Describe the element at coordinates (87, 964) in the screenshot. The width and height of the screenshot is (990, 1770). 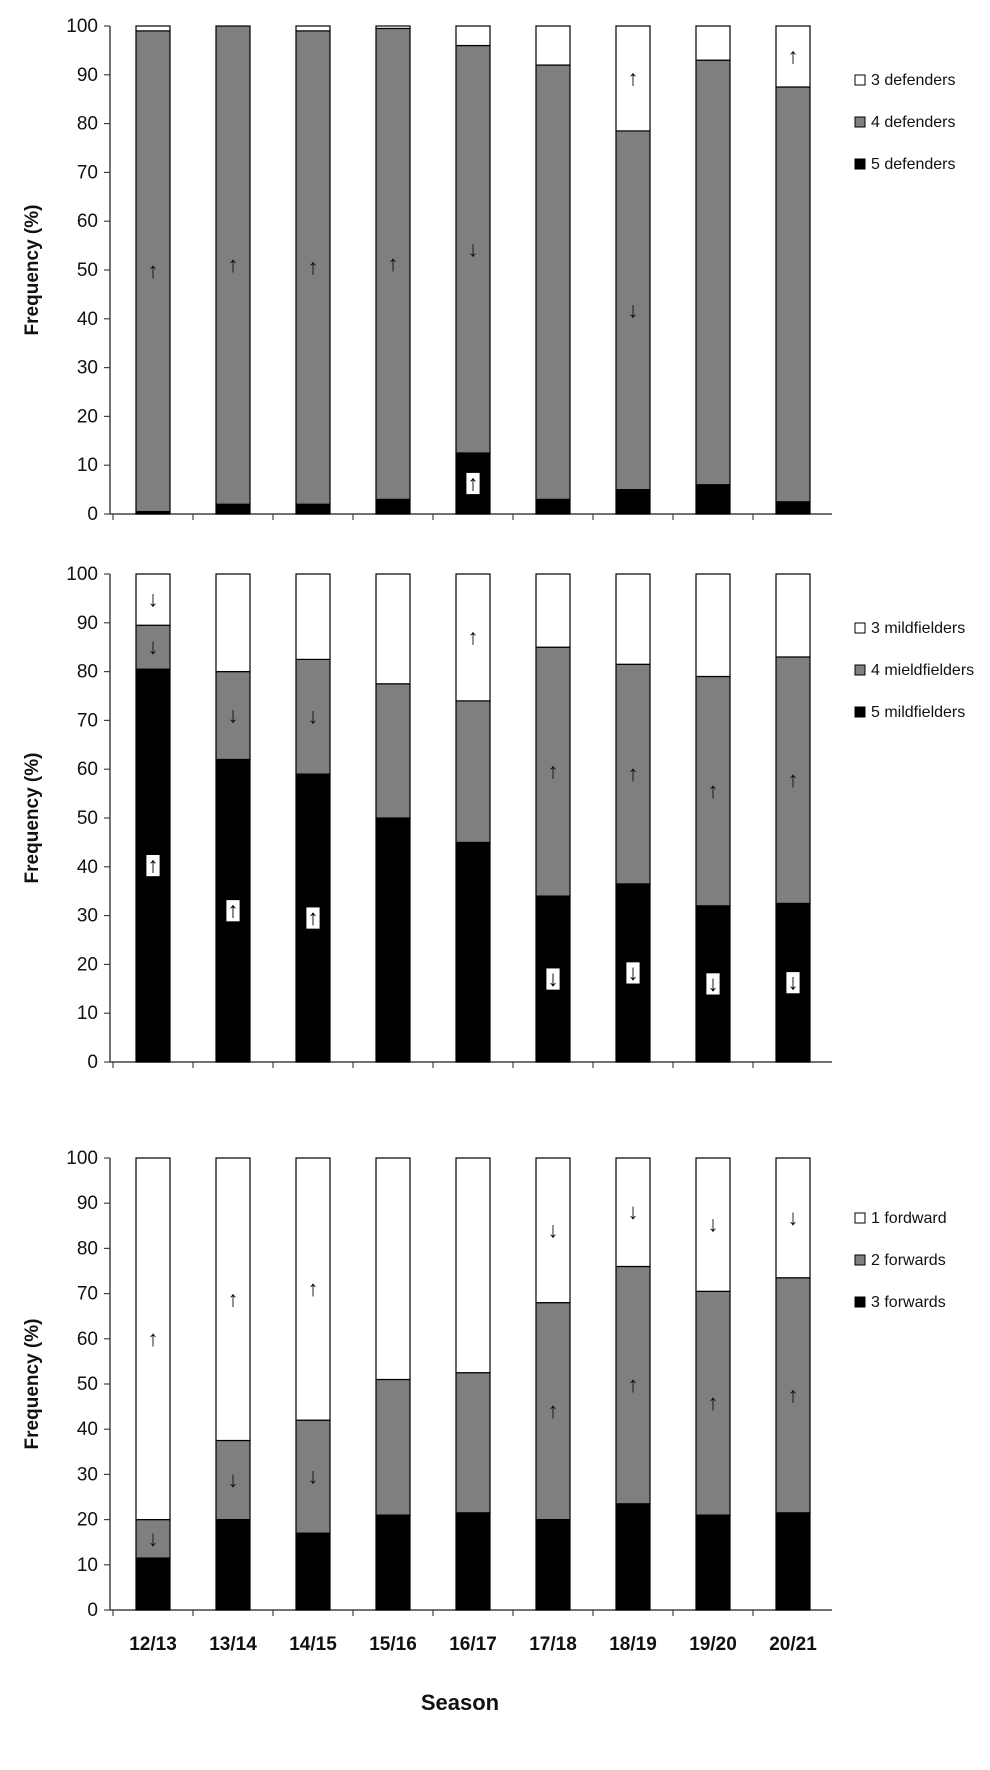
I see `y-tick-label: 20` at that location.